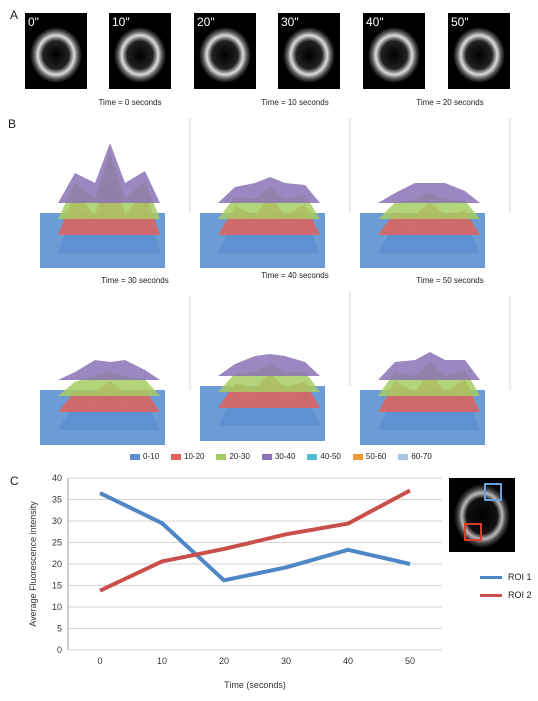  What do you see at coordinates (309, 51) in the screenshot?
I see `thumbnail-3: 30"` at bounding box center [309, 51].